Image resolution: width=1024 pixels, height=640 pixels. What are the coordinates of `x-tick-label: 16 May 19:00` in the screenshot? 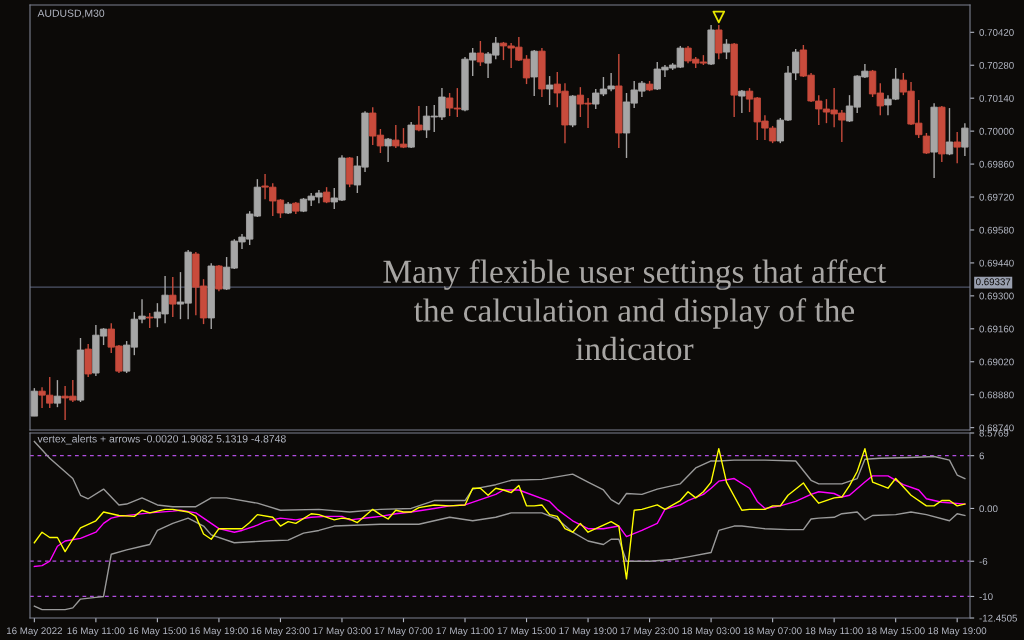 It's located at (219, 632).